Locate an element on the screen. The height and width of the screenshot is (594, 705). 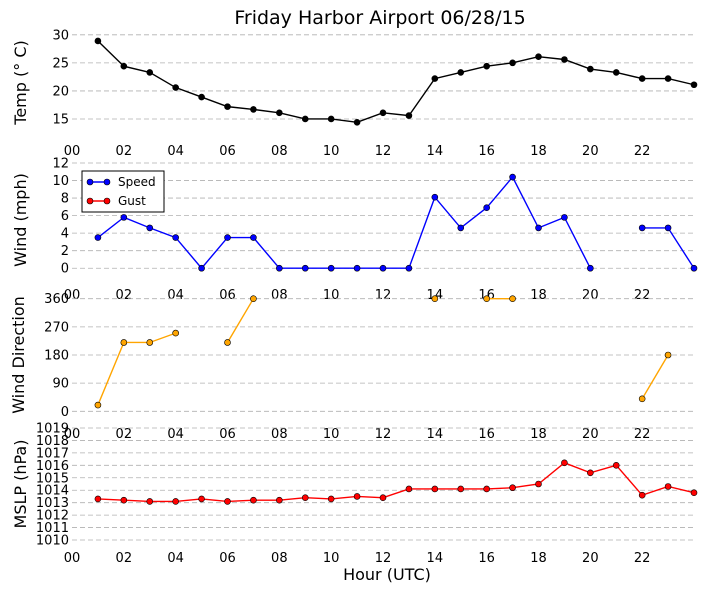
wind-x-tick-label: 18 is located at coordinates (538, 295).